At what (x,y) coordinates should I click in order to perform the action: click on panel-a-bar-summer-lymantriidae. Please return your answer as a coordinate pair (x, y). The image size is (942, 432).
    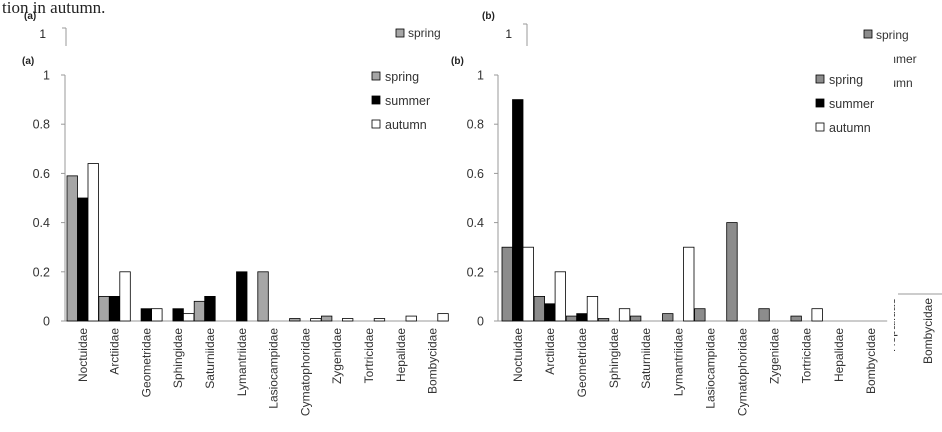
    Looking at the image, I should click on (242, 296).